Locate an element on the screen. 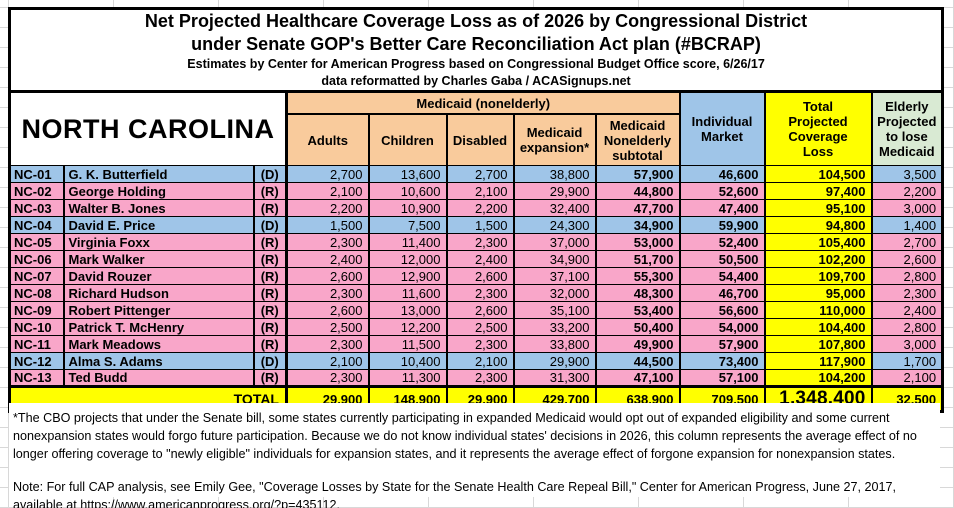  value-cell: 51,700 is located at coordinates (637, 259).